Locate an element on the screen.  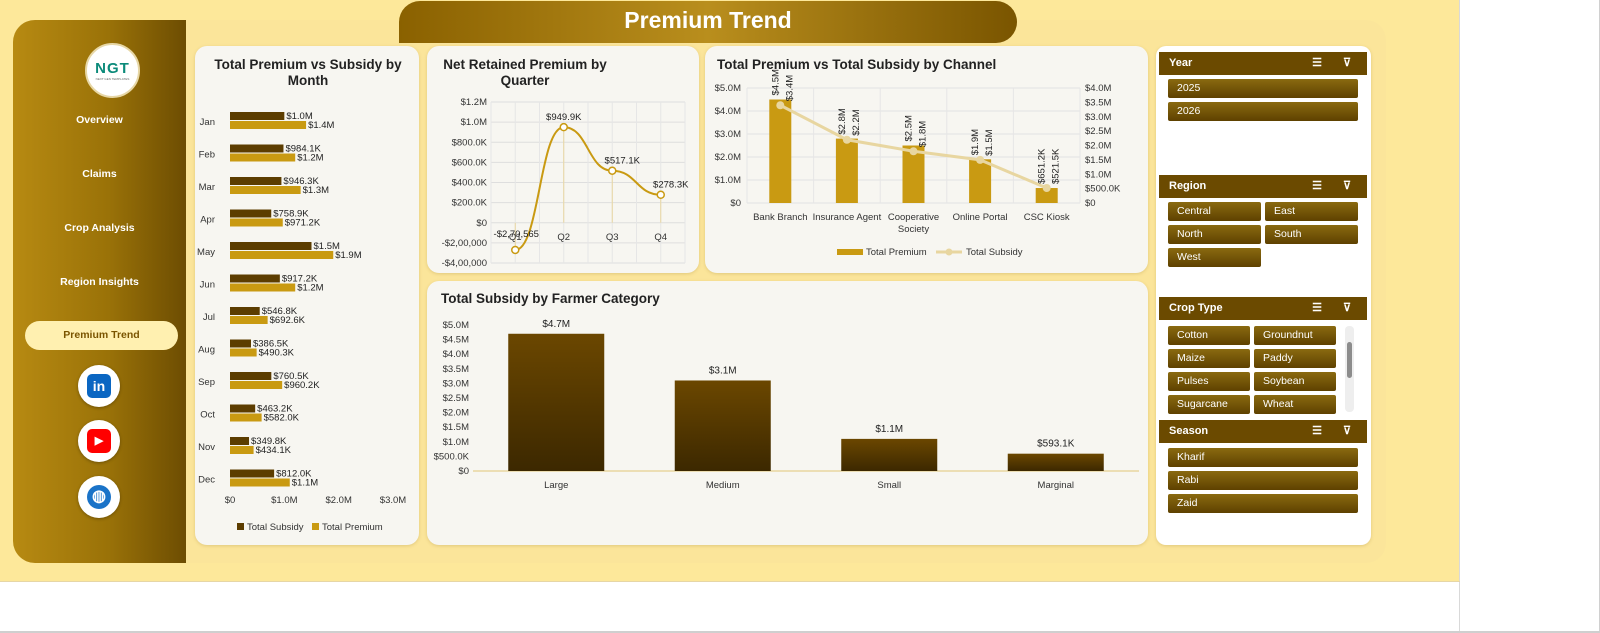
linkedin-button: in is located at coordinates (99, 386).